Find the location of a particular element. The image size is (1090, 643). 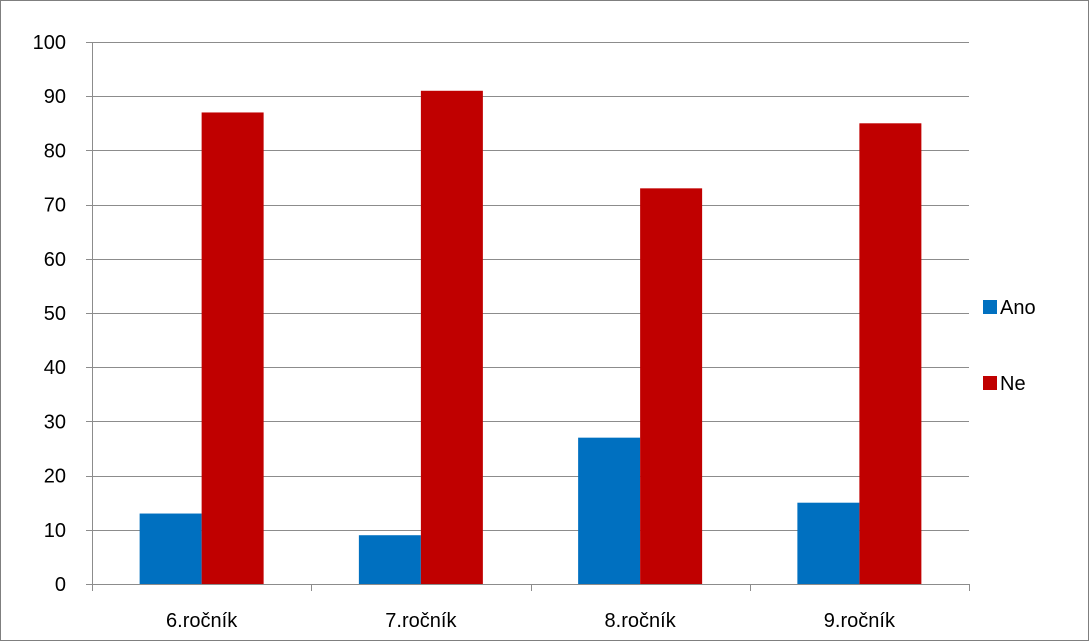

y-tick-label: 90 is located at coordinates (55, 97).